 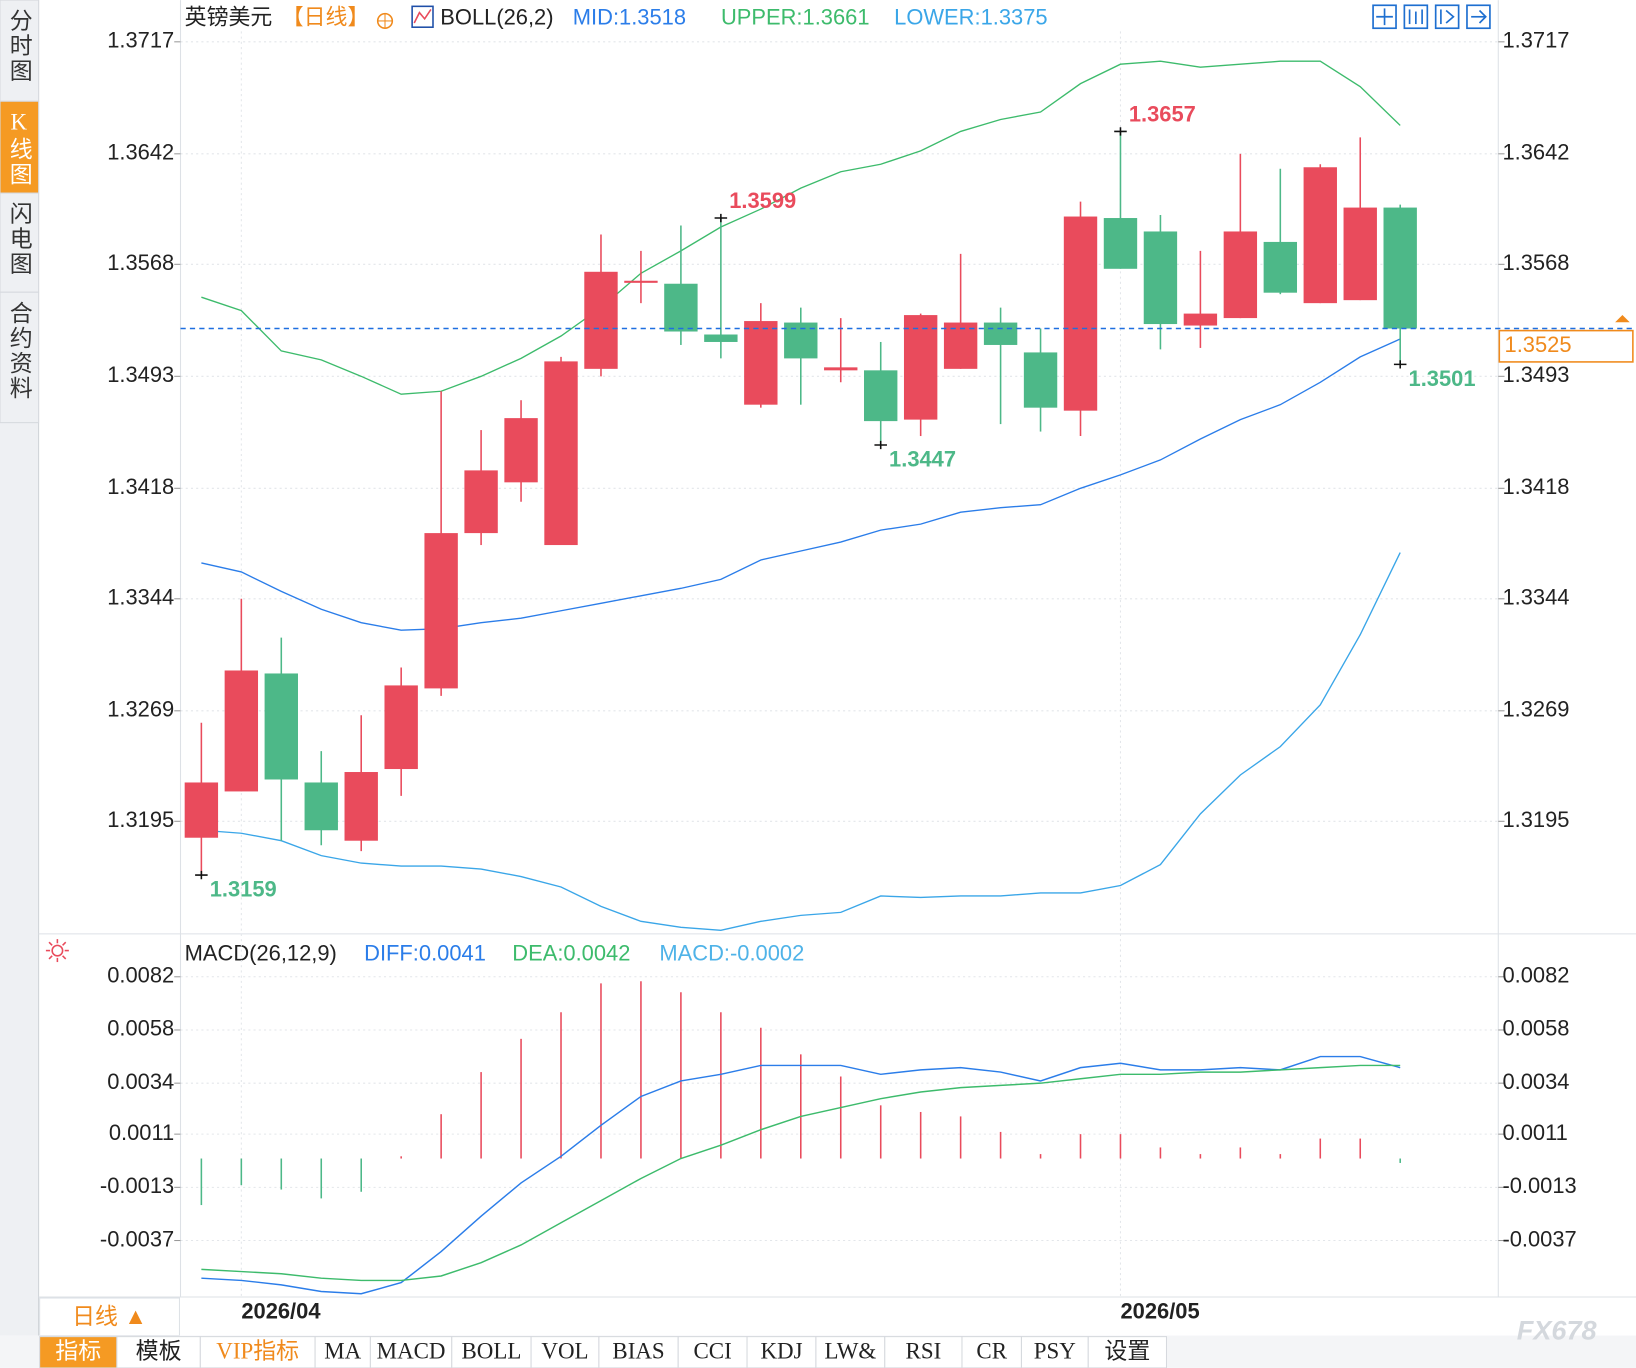 What do you see at coordinates (422, 16) in the screenshot?
I see `boll-icon` at bounding box center [422, 16].